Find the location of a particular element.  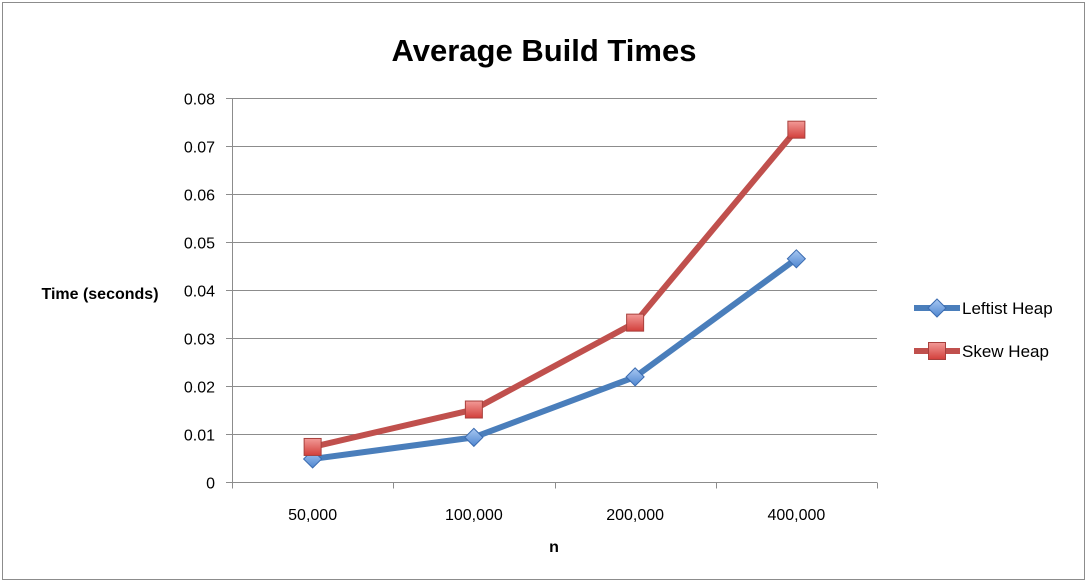

legend-label: Leftist Heap is located at coordinates (1007, 308).